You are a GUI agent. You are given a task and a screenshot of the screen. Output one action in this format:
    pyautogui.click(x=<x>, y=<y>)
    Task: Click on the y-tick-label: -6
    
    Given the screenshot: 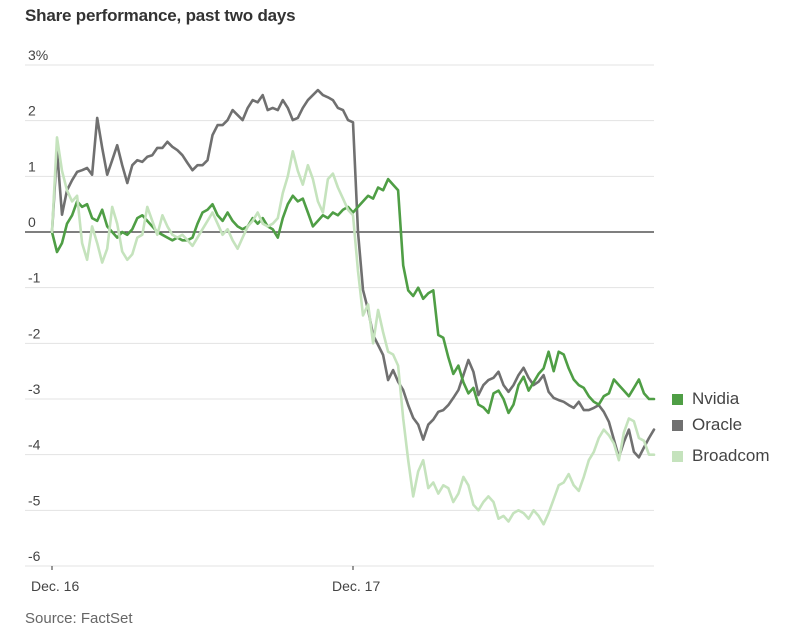 What is the action you would take?
    pyautogui.click(x=34, y=556)
    